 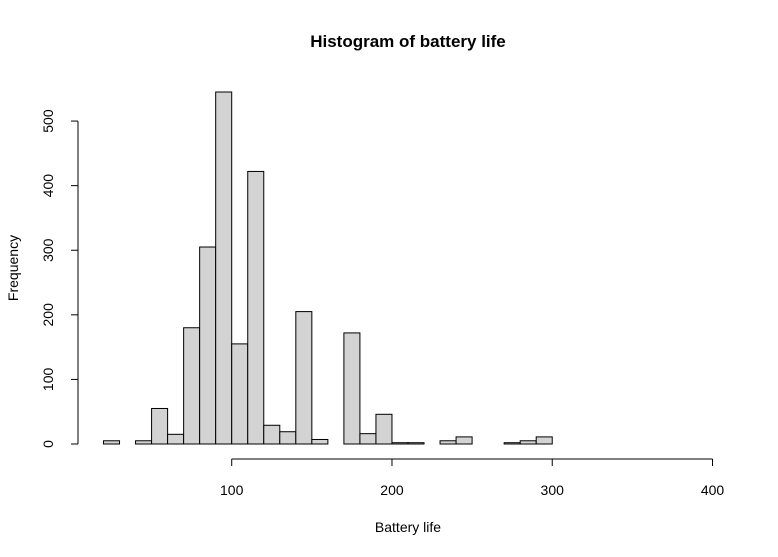 What do you see at coordinates (13, 268) in the screenshot?
I see `y-axis-label: Frequency` at bounding box center [13, 268].